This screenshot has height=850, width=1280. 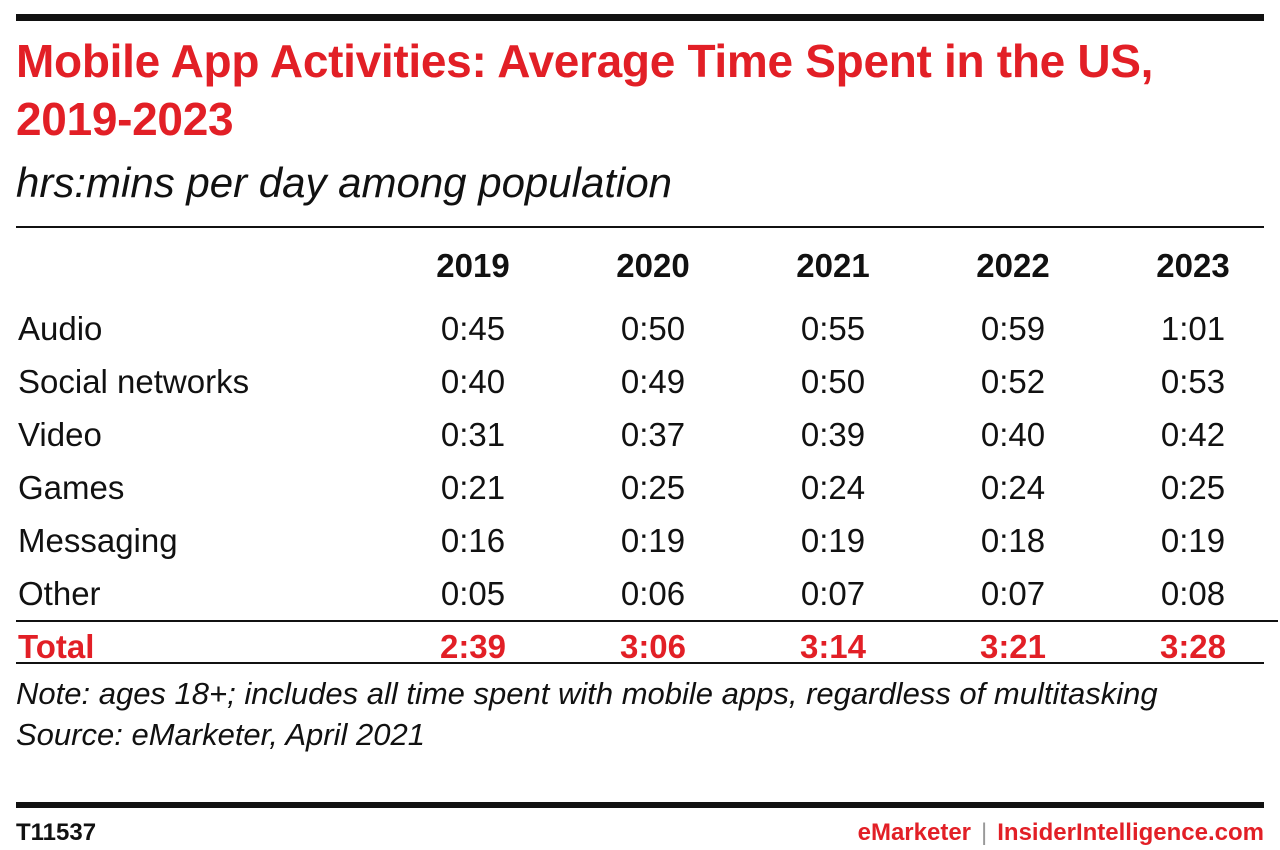 I want to click on table-cell: 0:42, so click(x=1193, y=434).